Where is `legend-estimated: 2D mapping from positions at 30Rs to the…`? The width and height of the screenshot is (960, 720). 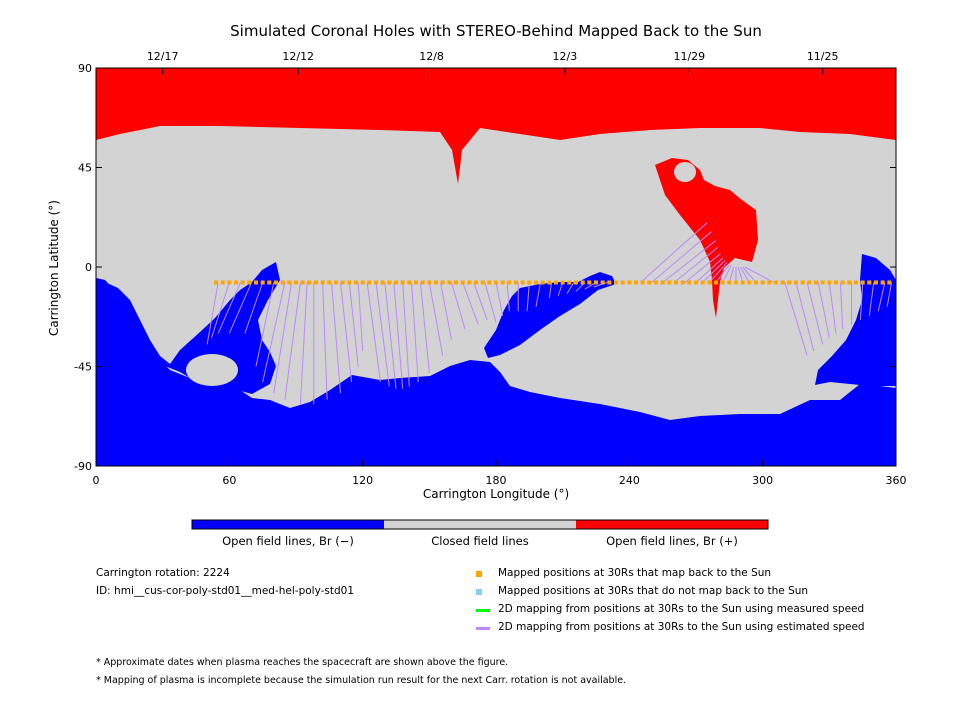 legend-estimated: 2D mapping from positions at 30Rs to the… is located at coordinates (670, 627).